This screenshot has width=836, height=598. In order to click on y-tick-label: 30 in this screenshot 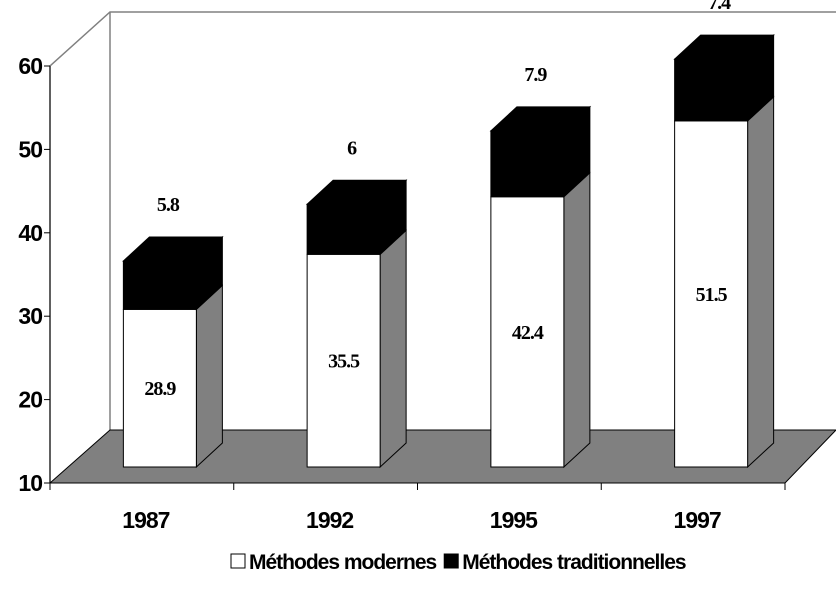, I will do `click(30, 316)`.